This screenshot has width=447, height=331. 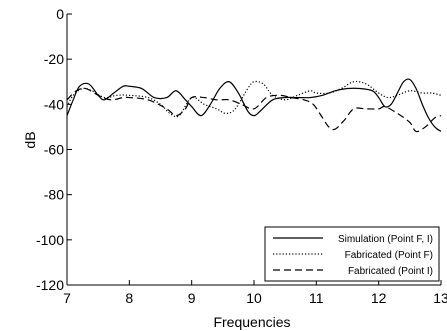 What do you see at coordinates (54, 104) in the screenshot?
I see `y-tick-label: -40` at bounding box center [54, 104].